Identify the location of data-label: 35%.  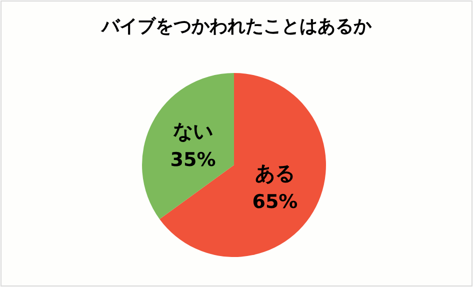
(193, 160).